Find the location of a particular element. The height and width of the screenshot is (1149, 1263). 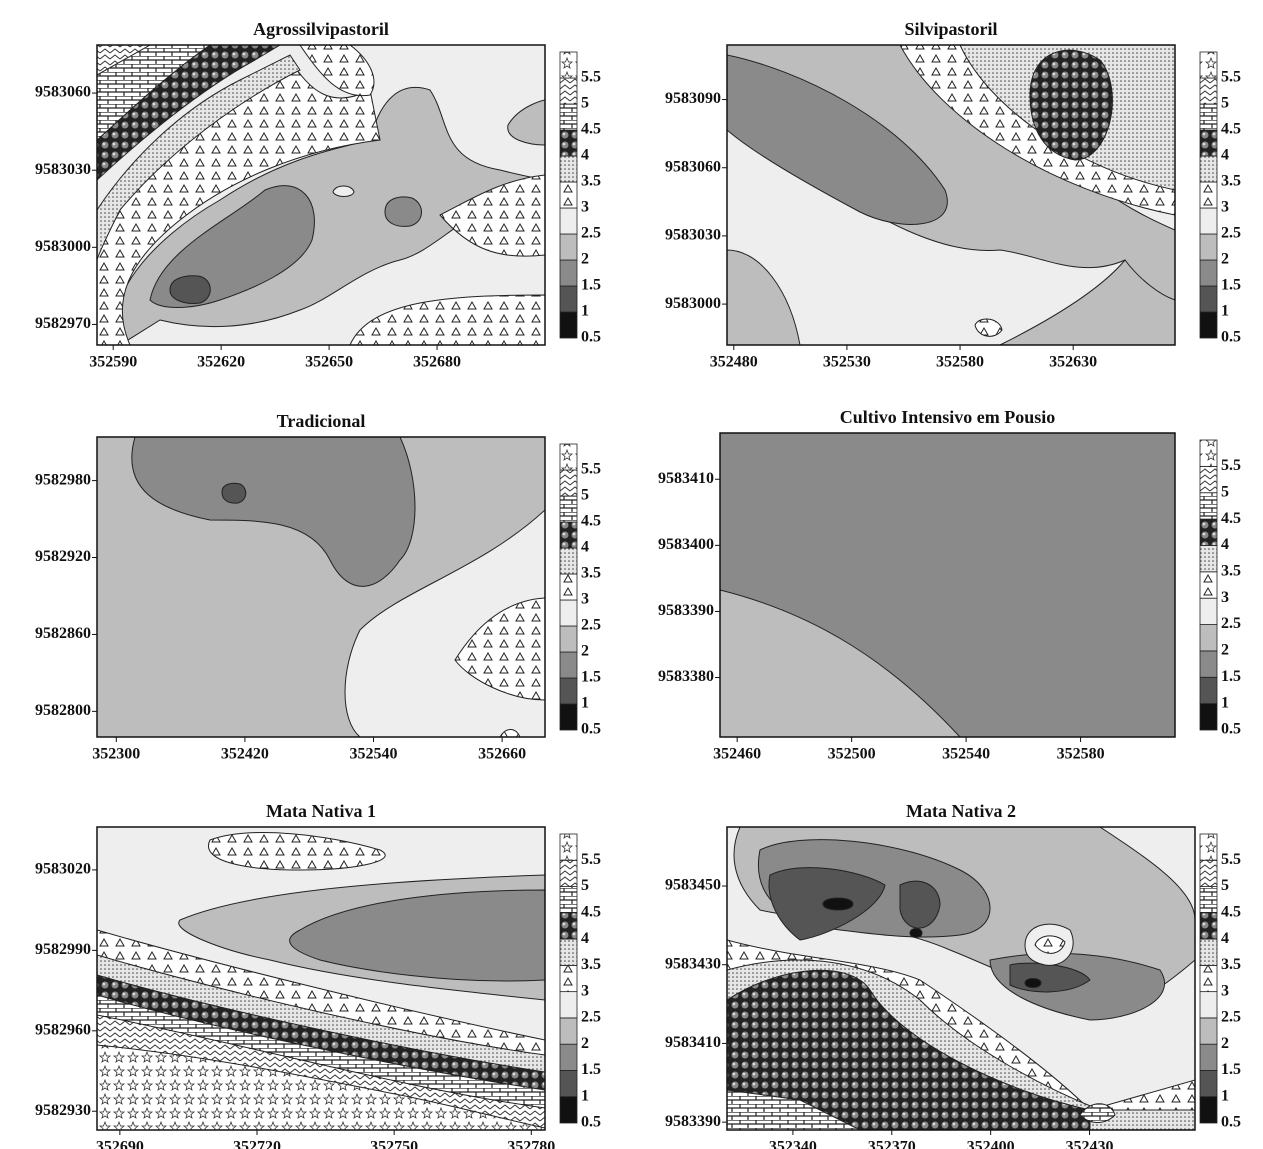

y-tick-label: 9582970 is located at coordinates (63, 323).